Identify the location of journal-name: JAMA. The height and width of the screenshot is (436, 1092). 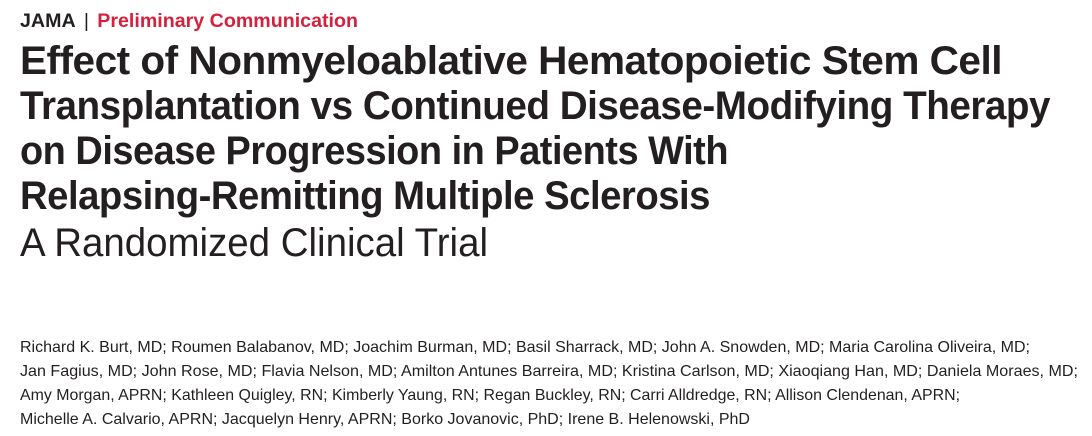
(48, 21).